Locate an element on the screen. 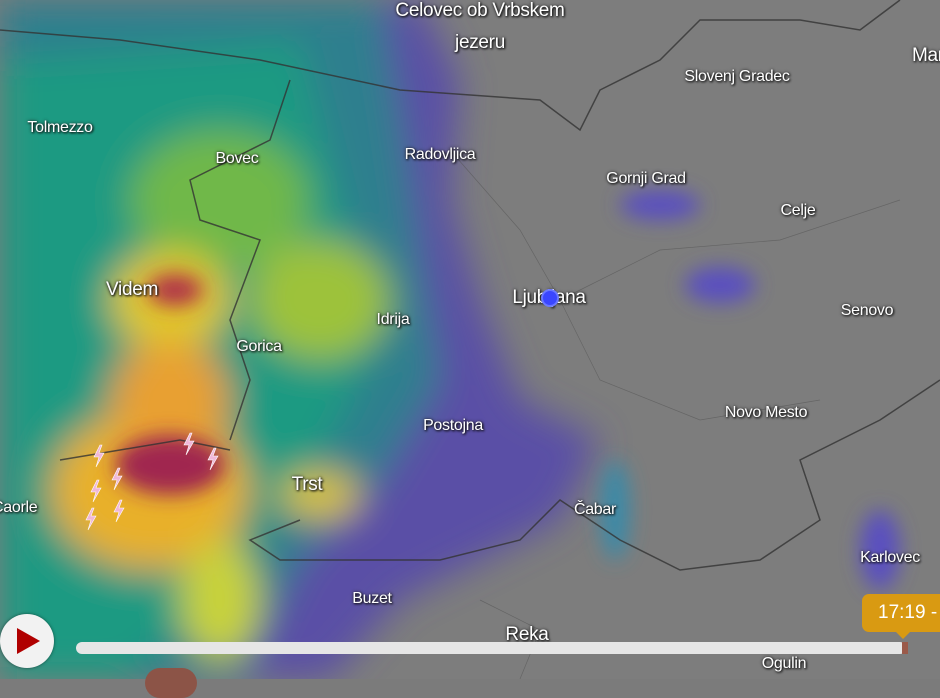  city-label: Buzet is located at coordinates (372, 598).